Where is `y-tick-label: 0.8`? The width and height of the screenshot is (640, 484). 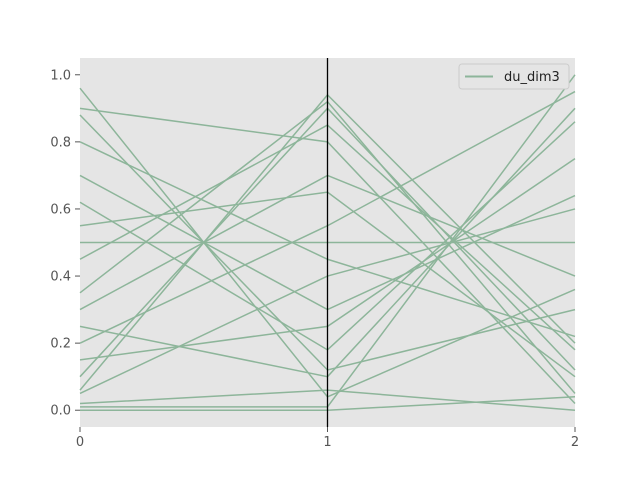 y-tick-label: 0.8 is located at coordinates (60, 142).